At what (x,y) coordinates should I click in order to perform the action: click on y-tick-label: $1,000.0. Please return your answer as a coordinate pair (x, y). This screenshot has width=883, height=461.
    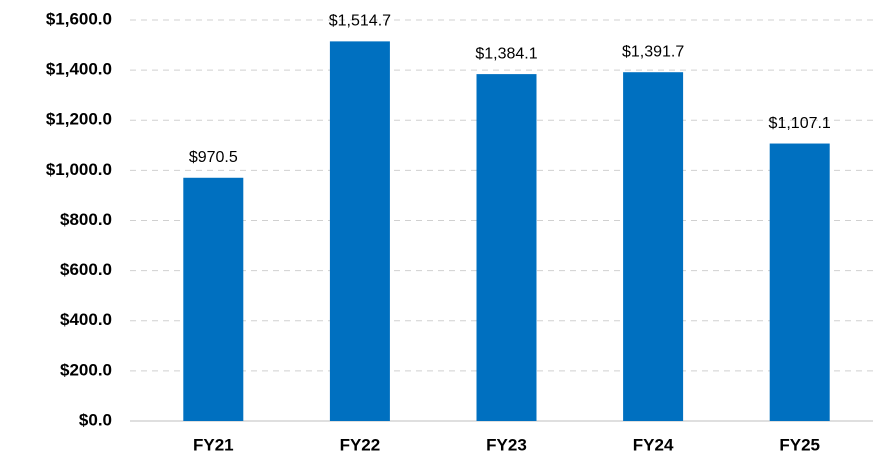
    Looking at the image, I should click on (79, 169).